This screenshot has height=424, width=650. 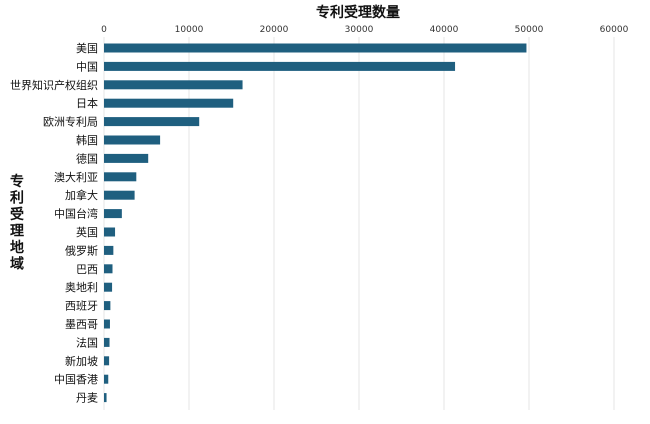 I want to click on x-axis-ticks: 0 10000 20000 30000 40000 50000 60000, so click(x=364, y=30).